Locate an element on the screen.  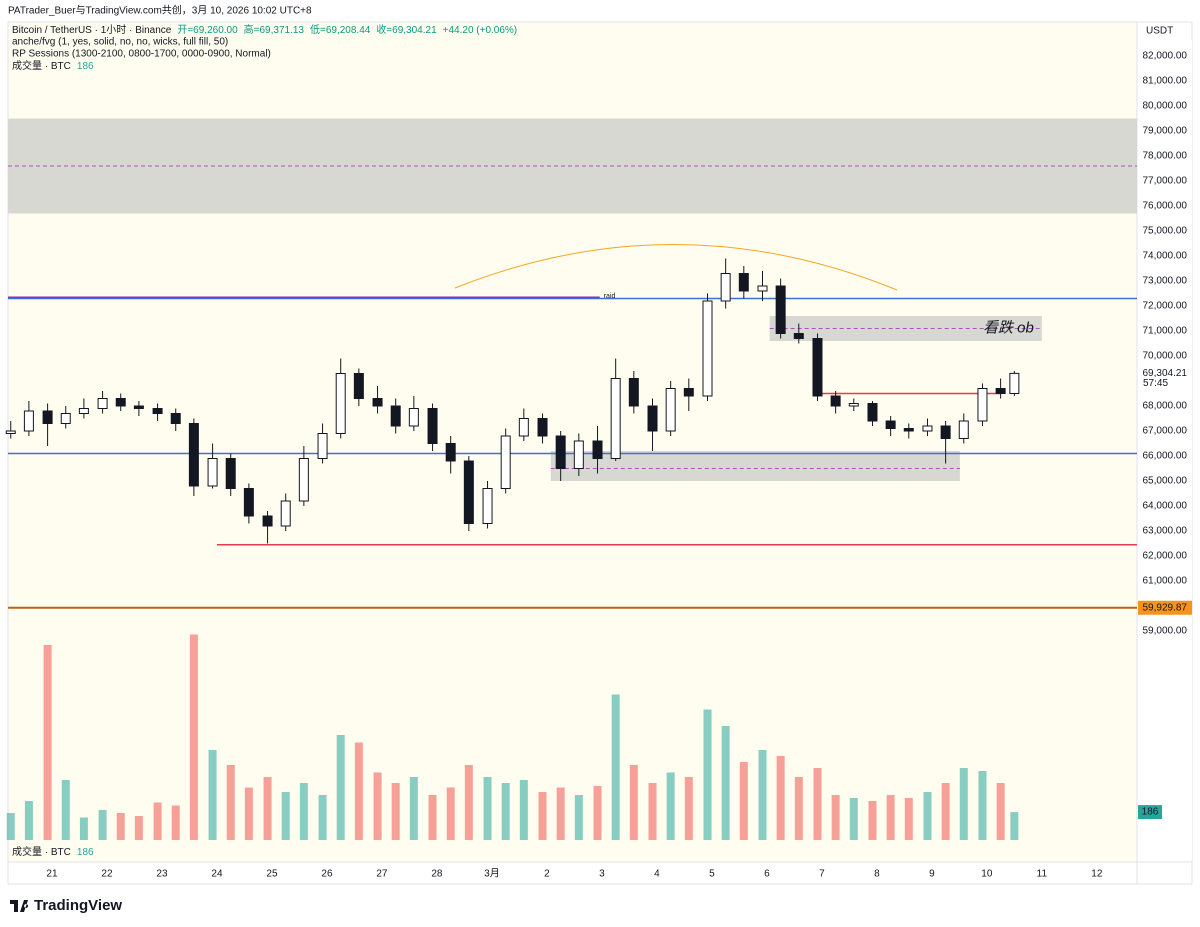
y-tick-label: 65,000.00 is located at coordinates (1165, 481).